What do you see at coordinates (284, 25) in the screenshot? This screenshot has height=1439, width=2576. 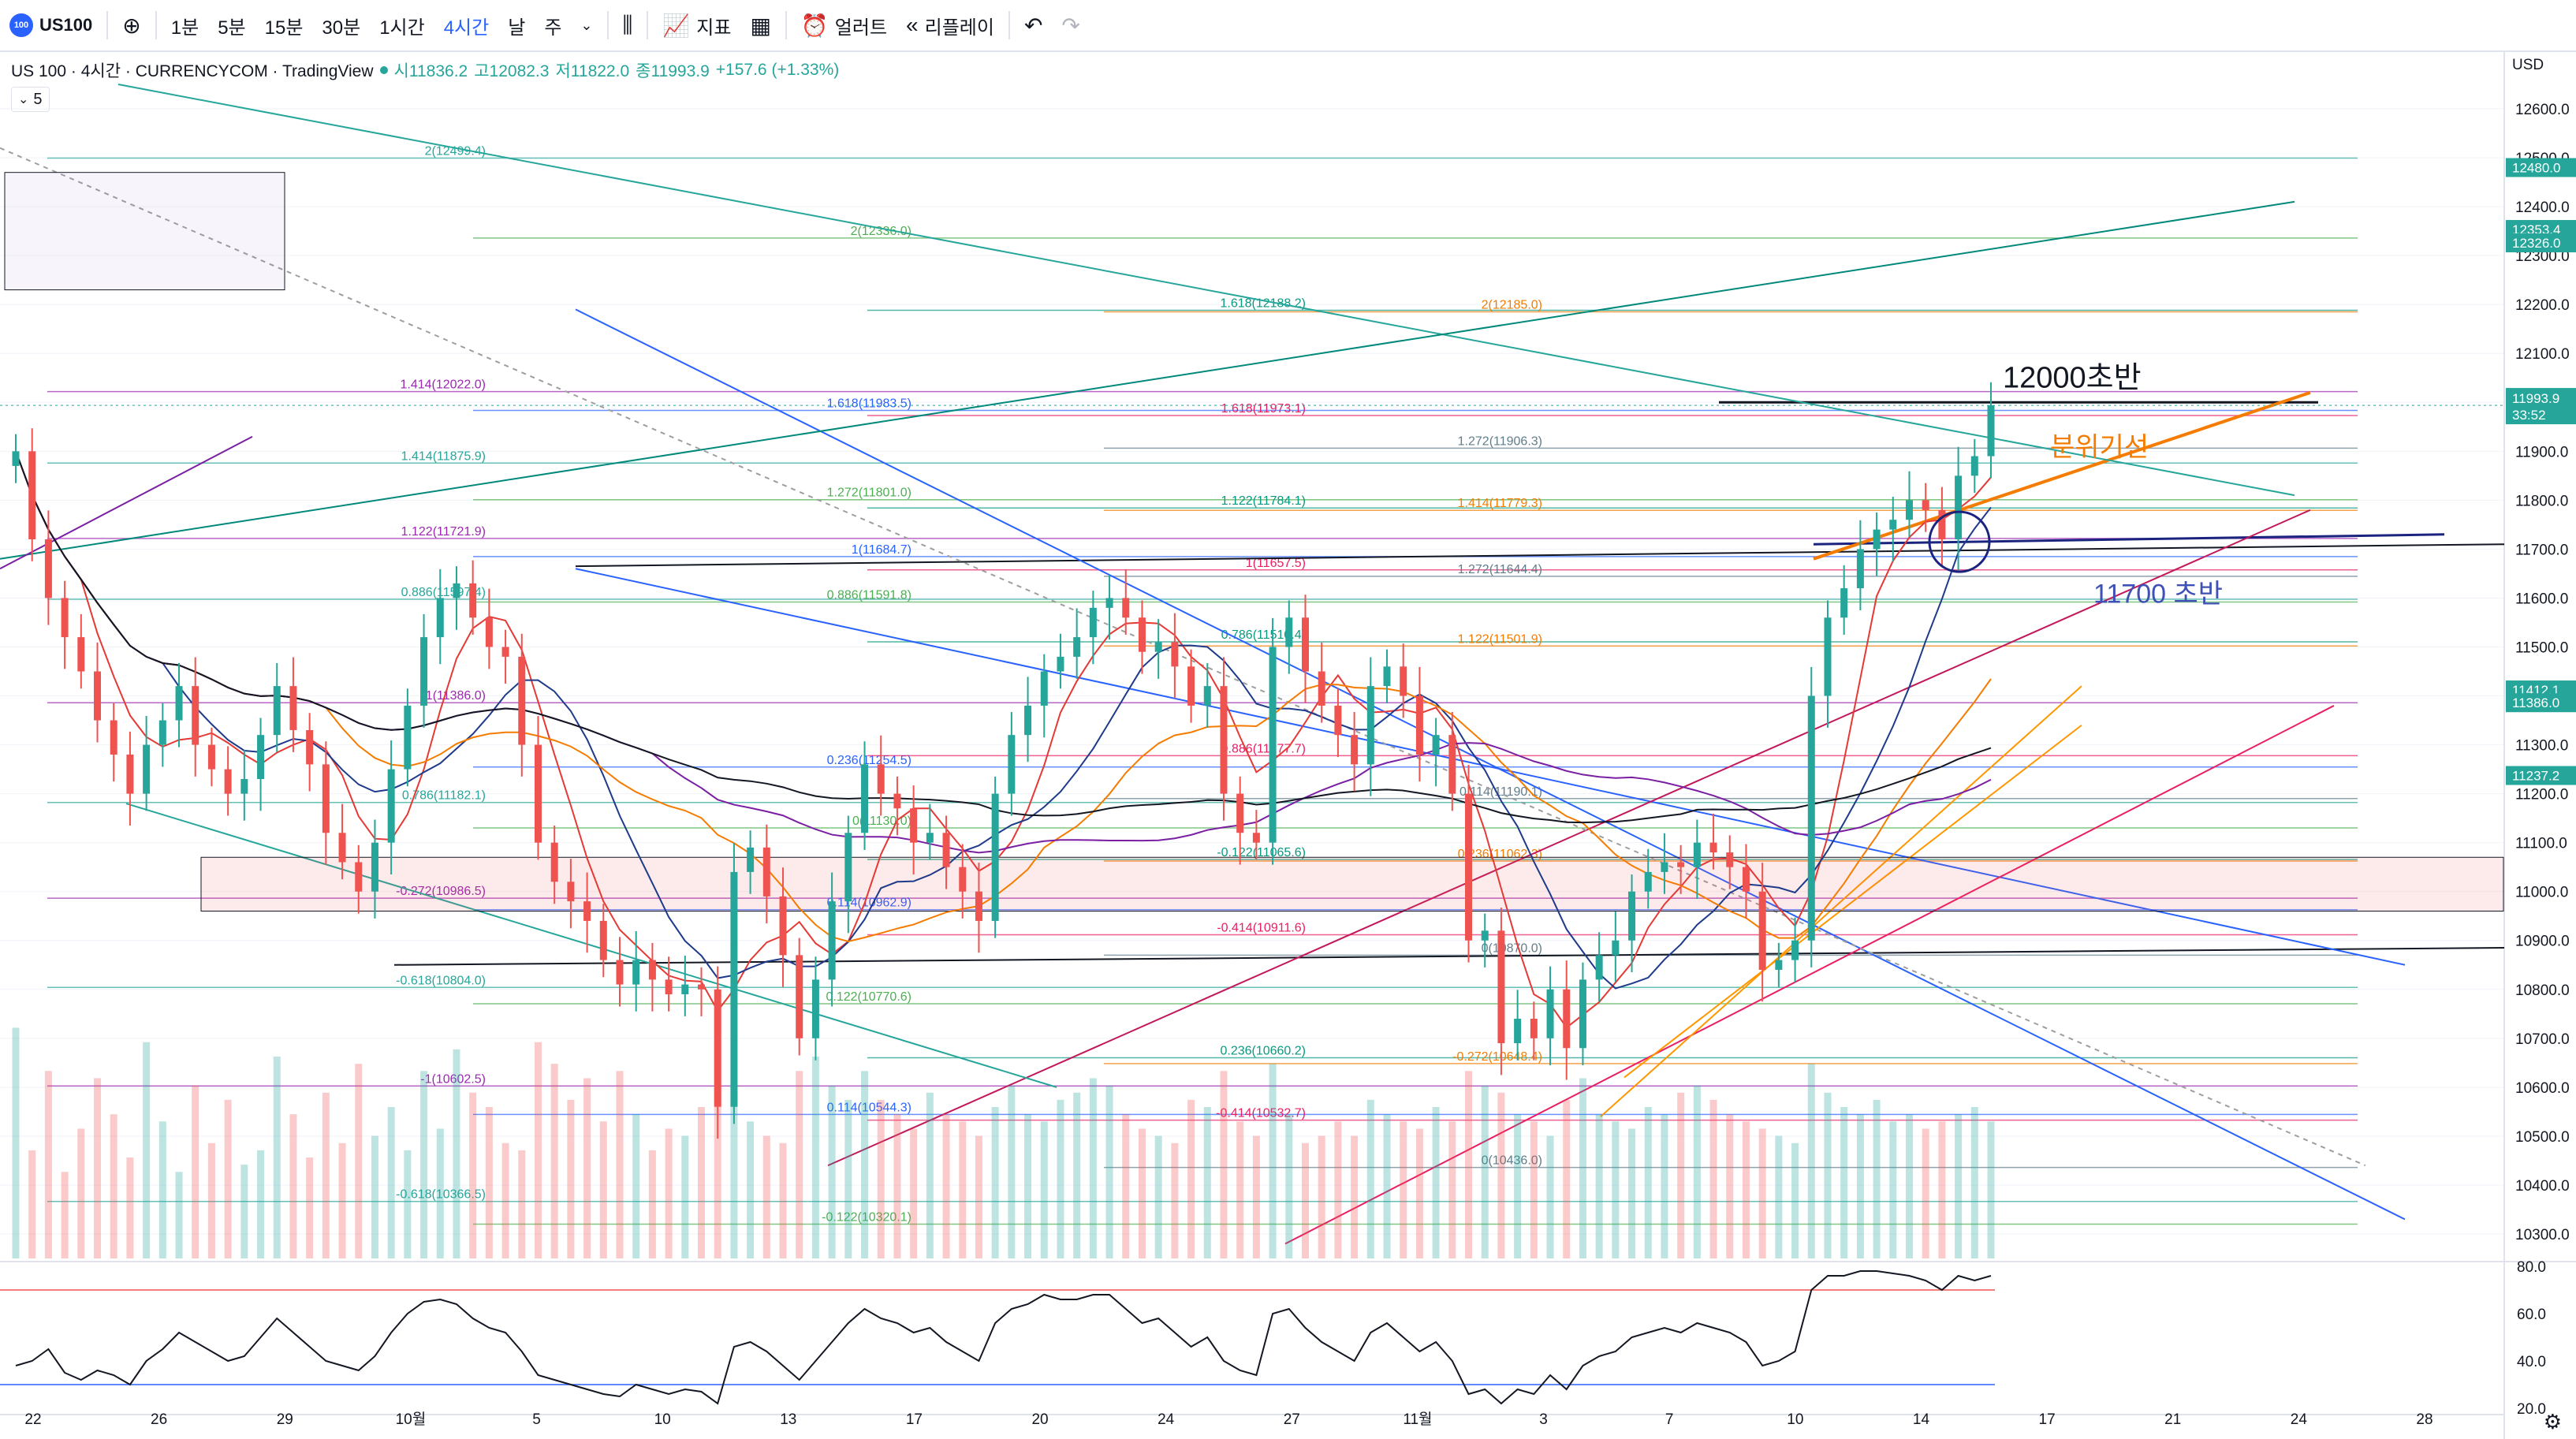 I see `interval-15m: 15분` at bounding box center [284, 25].